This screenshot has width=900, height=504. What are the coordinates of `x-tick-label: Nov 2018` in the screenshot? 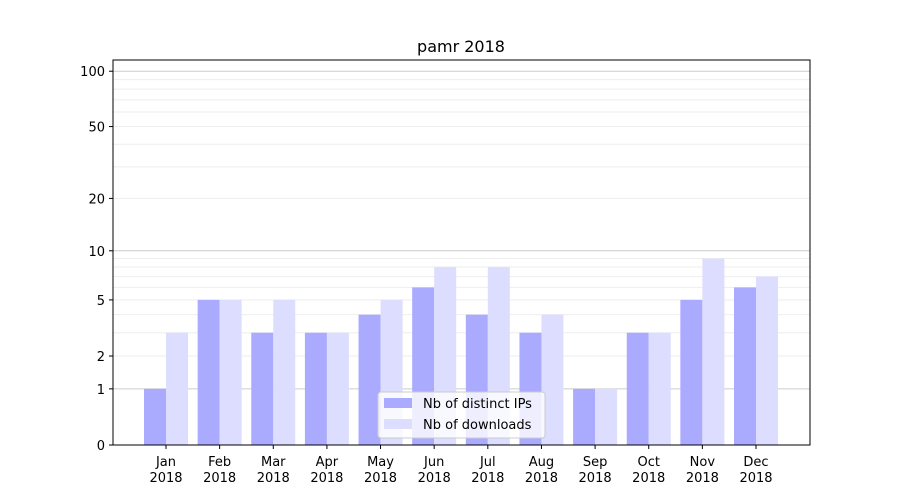 It's located at (702, 470).